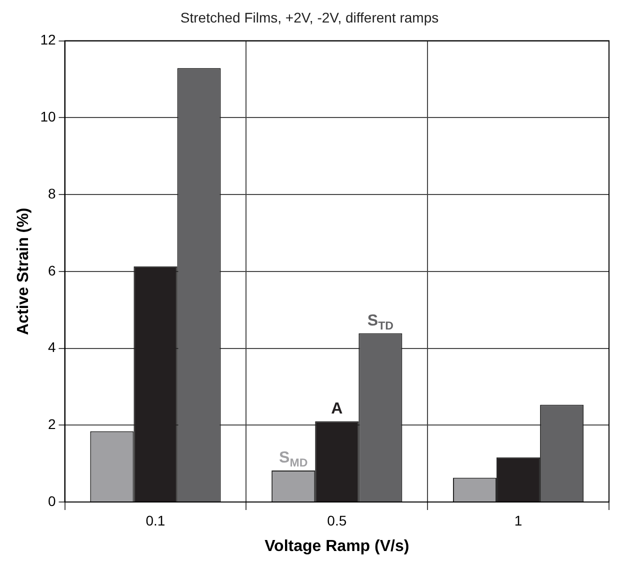 The width and height of the screenshot is (641, 564). What do you see at coordinates (52, 347) in the screenshot?
I see `y-tick-label: 4` at bounding box center [52, 347].